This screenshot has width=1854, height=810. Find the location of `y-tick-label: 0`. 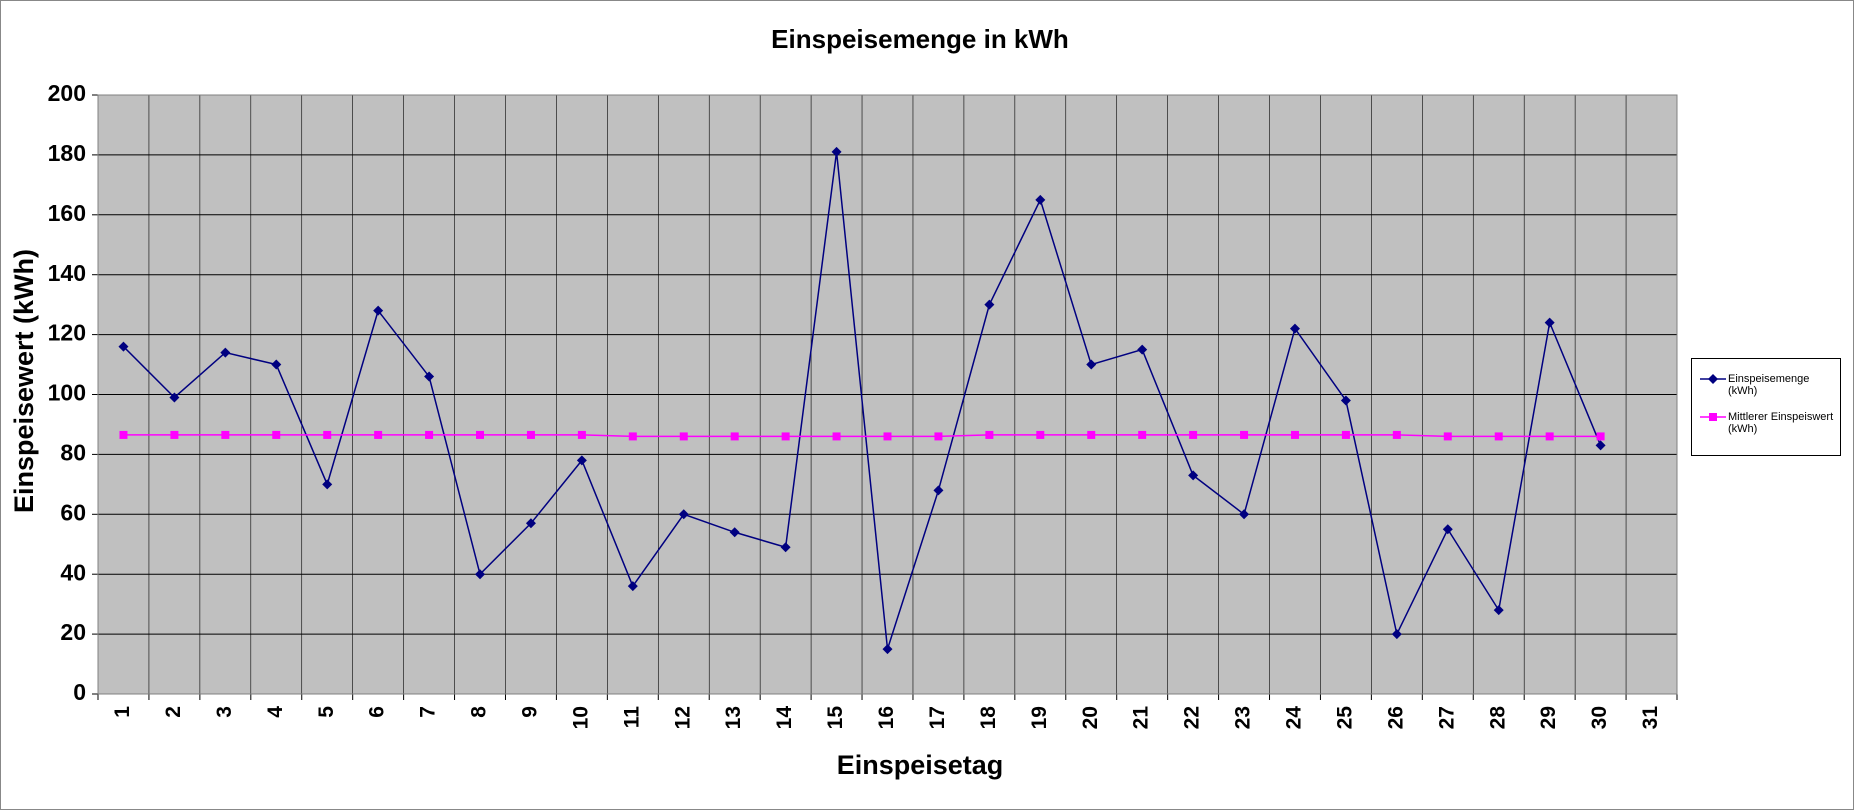

y-tick-label: 0 is located at coordinates (79, 692).